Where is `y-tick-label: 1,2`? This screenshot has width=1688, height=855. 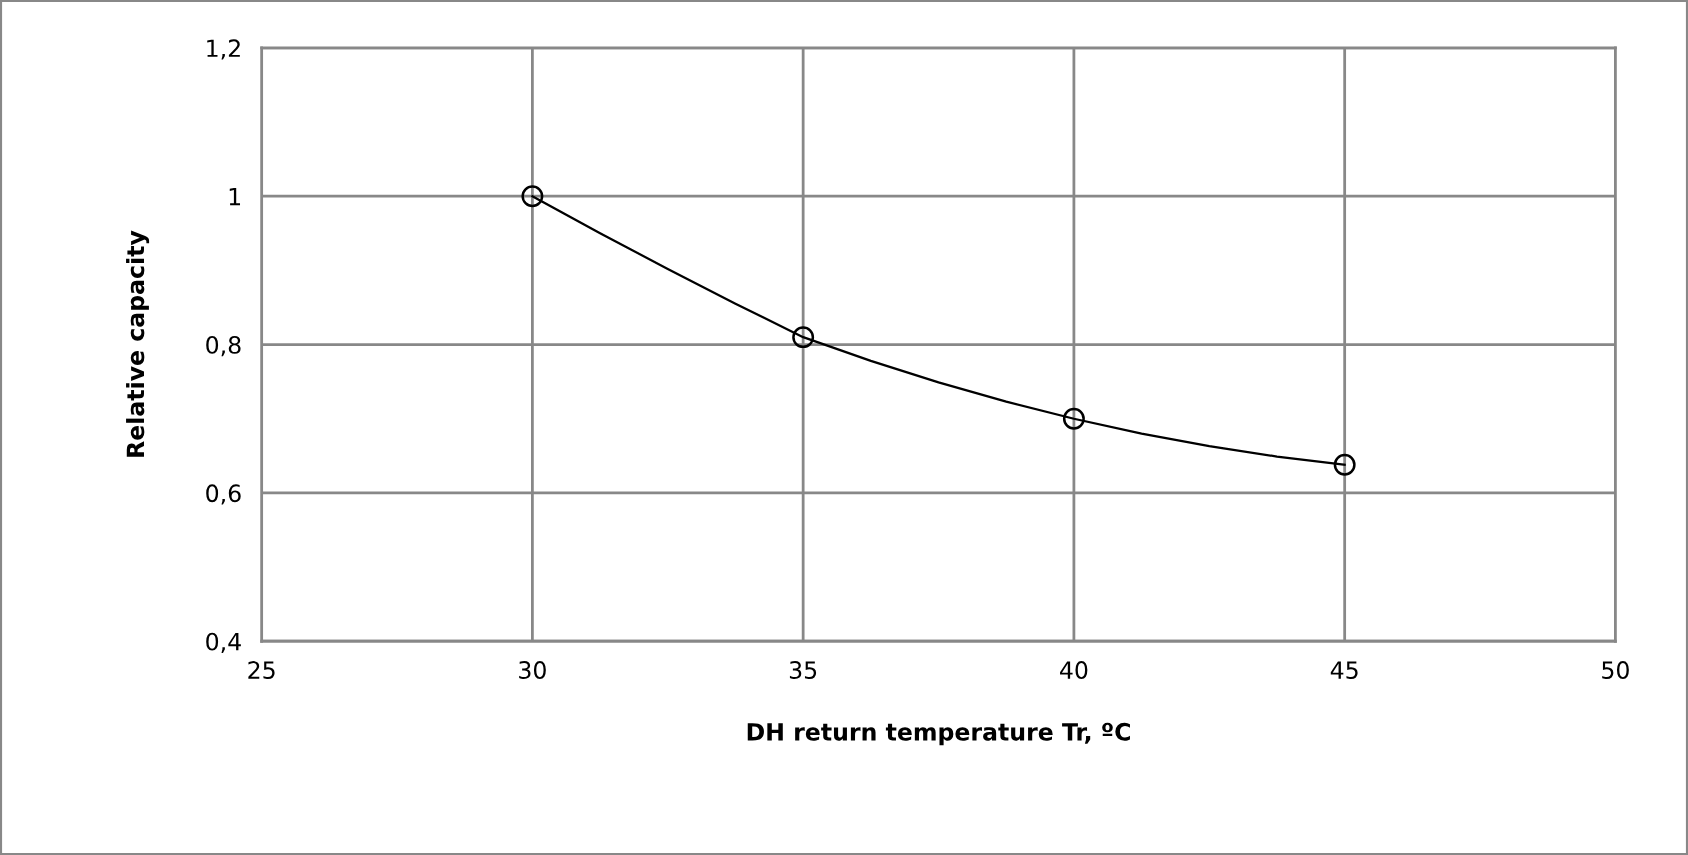 y-tick-label: 1,2 is located at coordinates (223, 49).